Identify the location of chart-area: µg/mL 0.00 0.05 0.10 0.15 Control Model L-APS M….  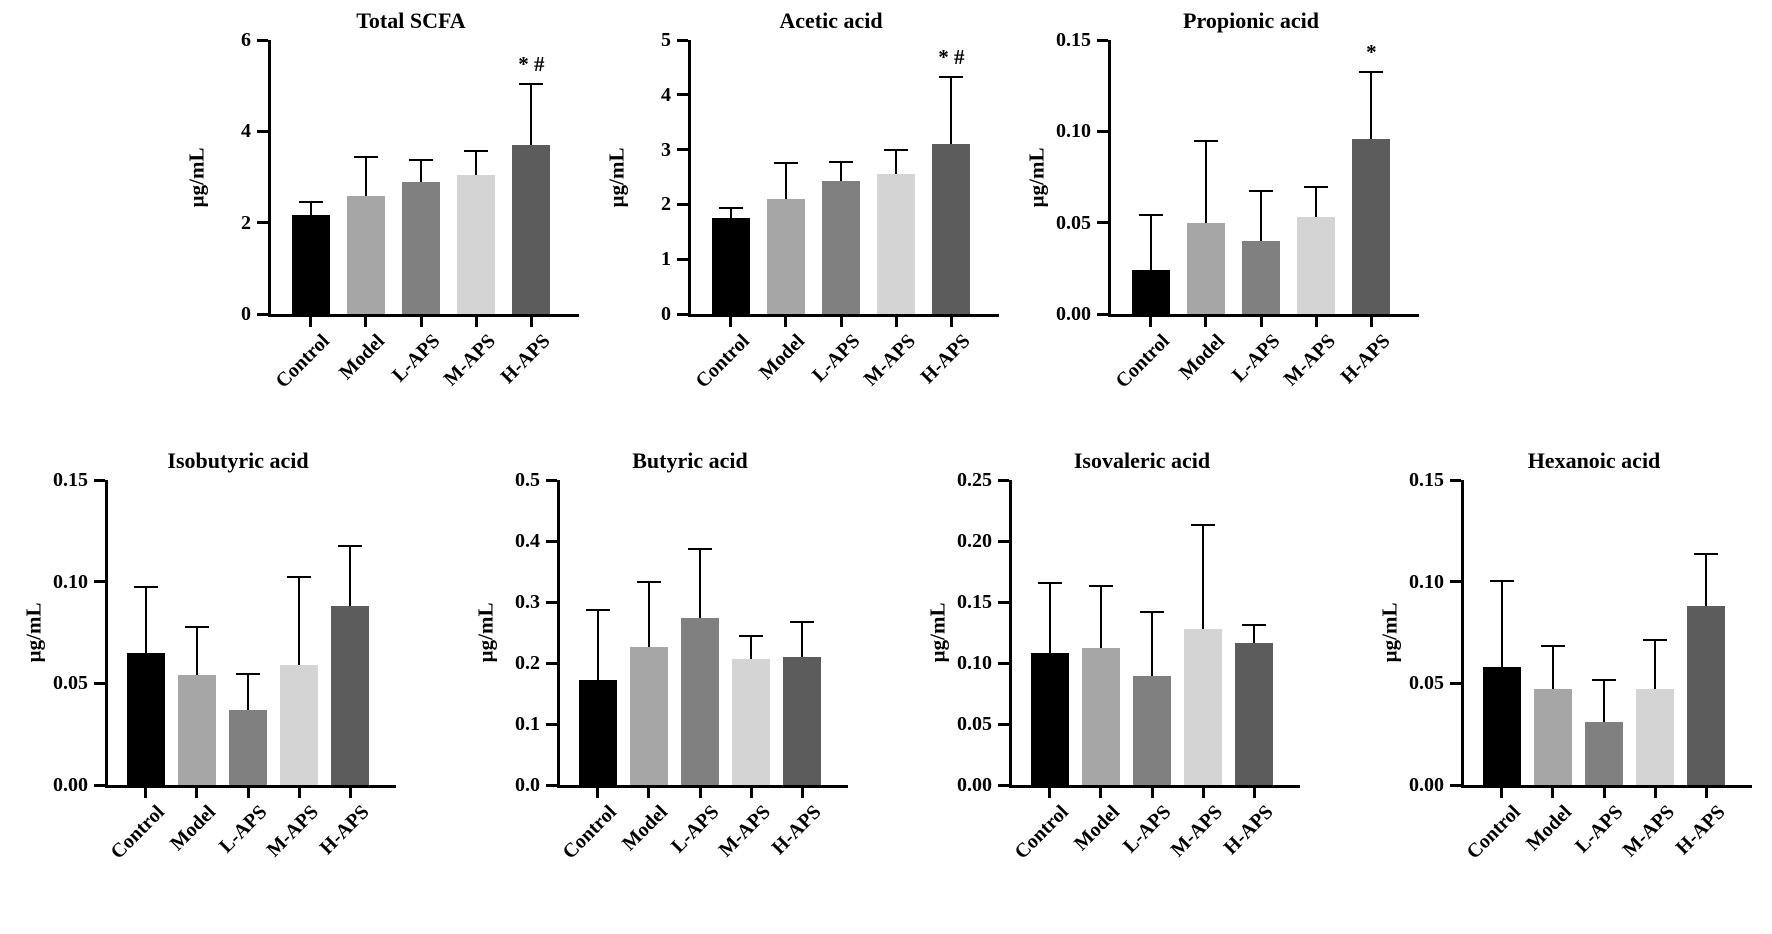
(215, 666).